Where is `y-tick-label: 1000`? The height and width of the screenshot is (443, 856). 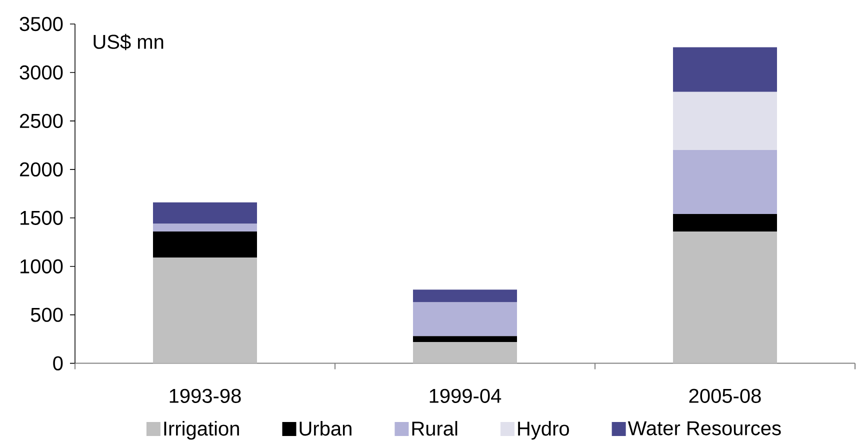 y-tick-label: 1000 is located at coordinates (41, 266).